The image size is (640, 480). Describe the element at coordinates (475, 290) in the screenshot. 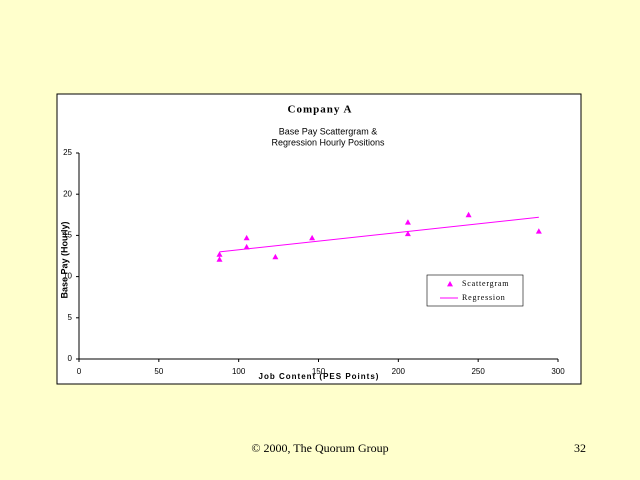

I see `legend-box` at that location.